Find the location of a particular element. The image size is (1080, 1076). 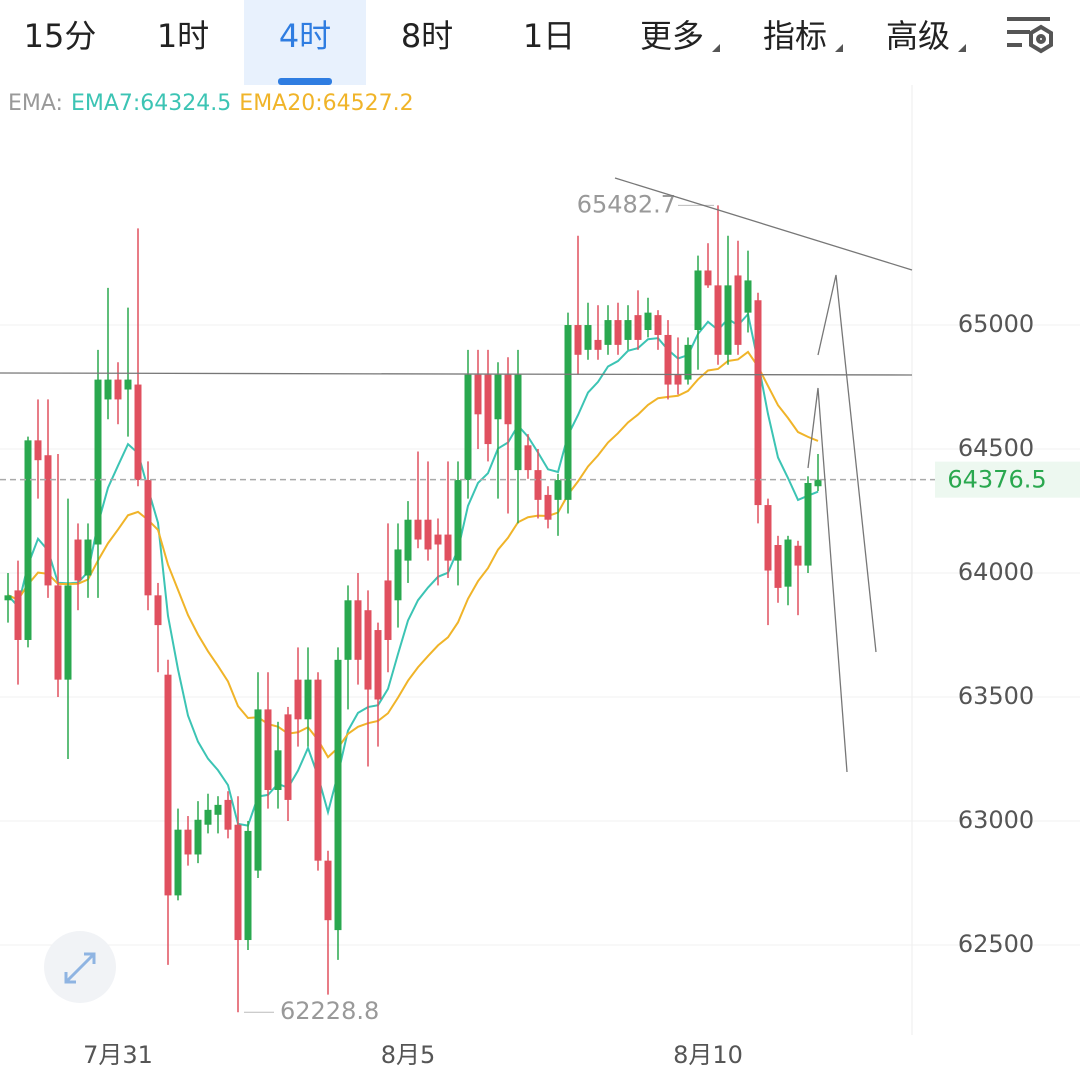

y-tick-label: 64000 is located at coordinates (996, 572).